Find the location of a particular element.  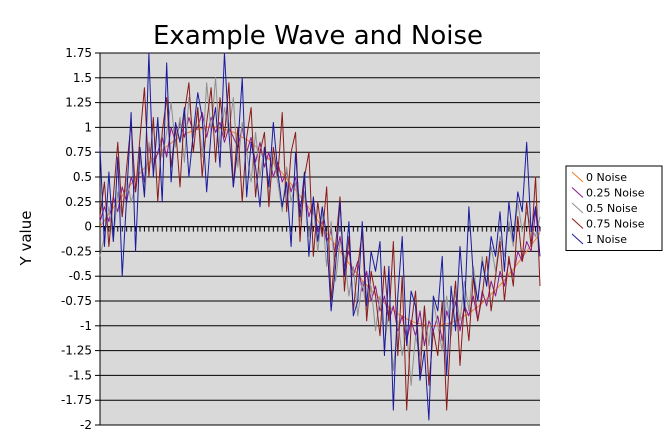

legend-label: 1 Noise is located at coordinates (606, 239).